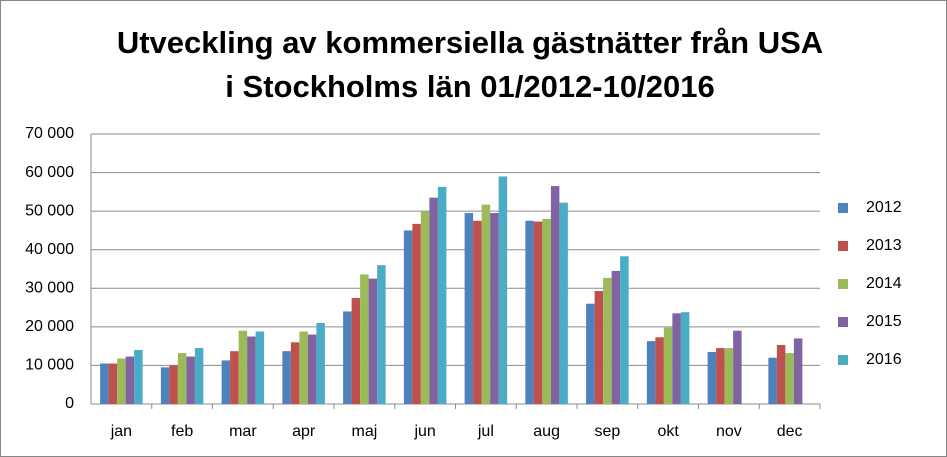  I want to click on x-tick-label: aug, so click(546, 431).